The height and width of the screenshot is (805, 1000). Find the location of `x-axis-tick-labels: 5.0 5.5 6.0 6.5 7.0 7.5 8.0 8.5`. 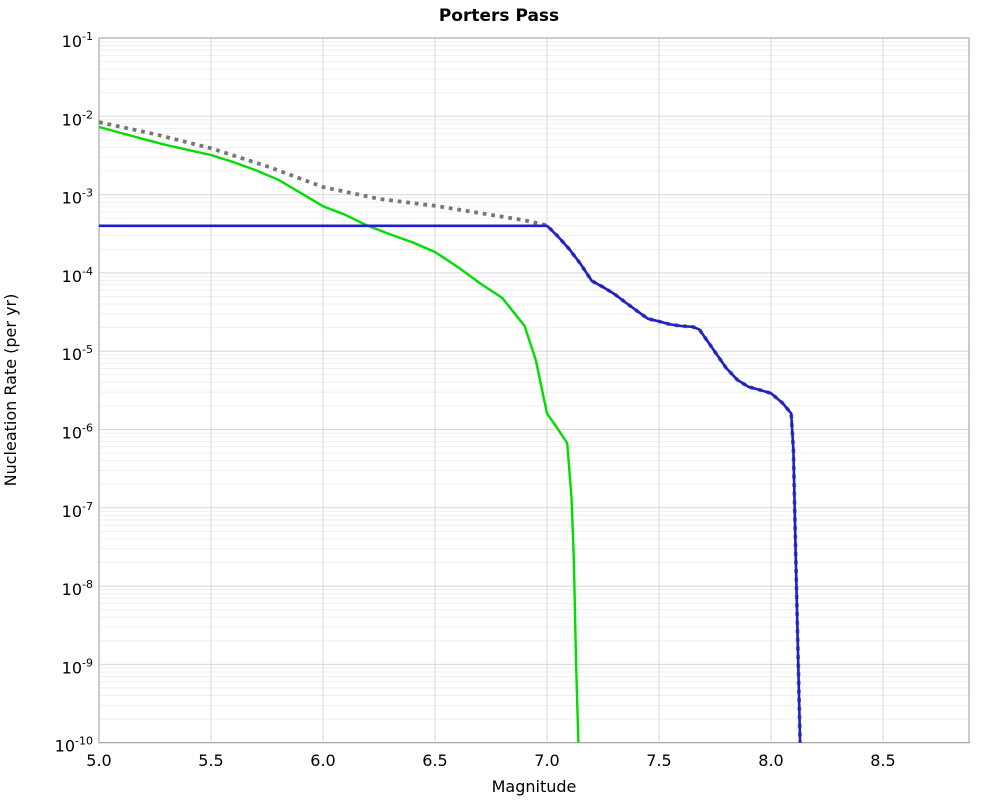

x-axis-tick-labels: 5.0 5.5 6.0 6.5 7.0 7.5 8.0 8.5 is located at coordinates (490, 760).